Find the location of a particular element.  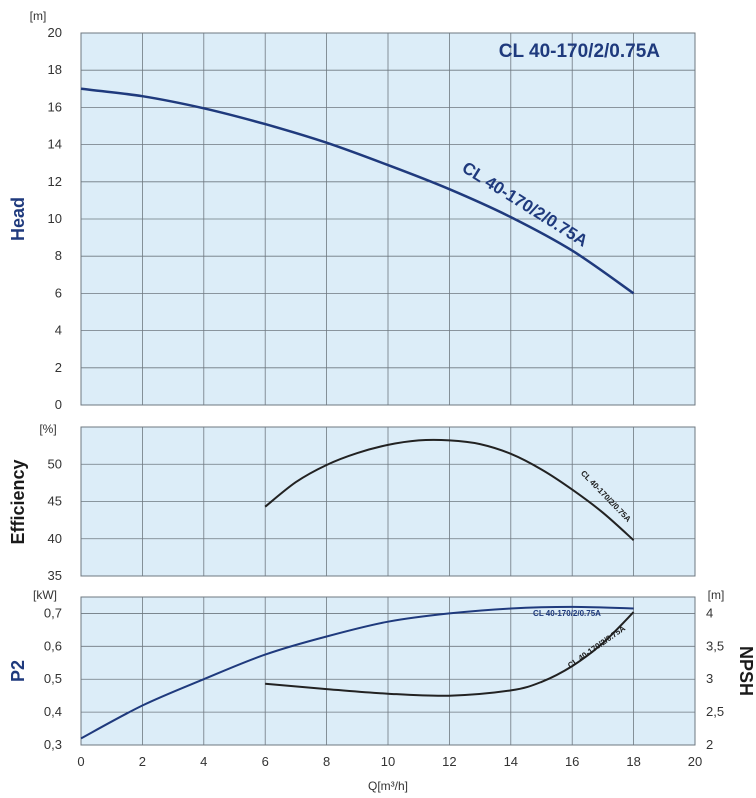

power-y-tick-label: 0,3 is located at coordinates (53, 744).